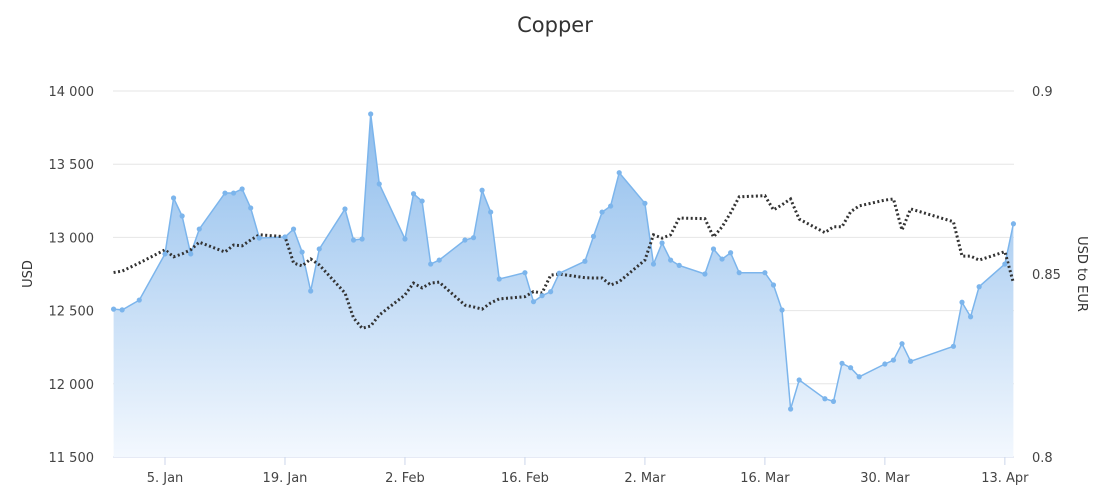  I want to click on x-tick-label: 30. Mar, so click(885, 478).